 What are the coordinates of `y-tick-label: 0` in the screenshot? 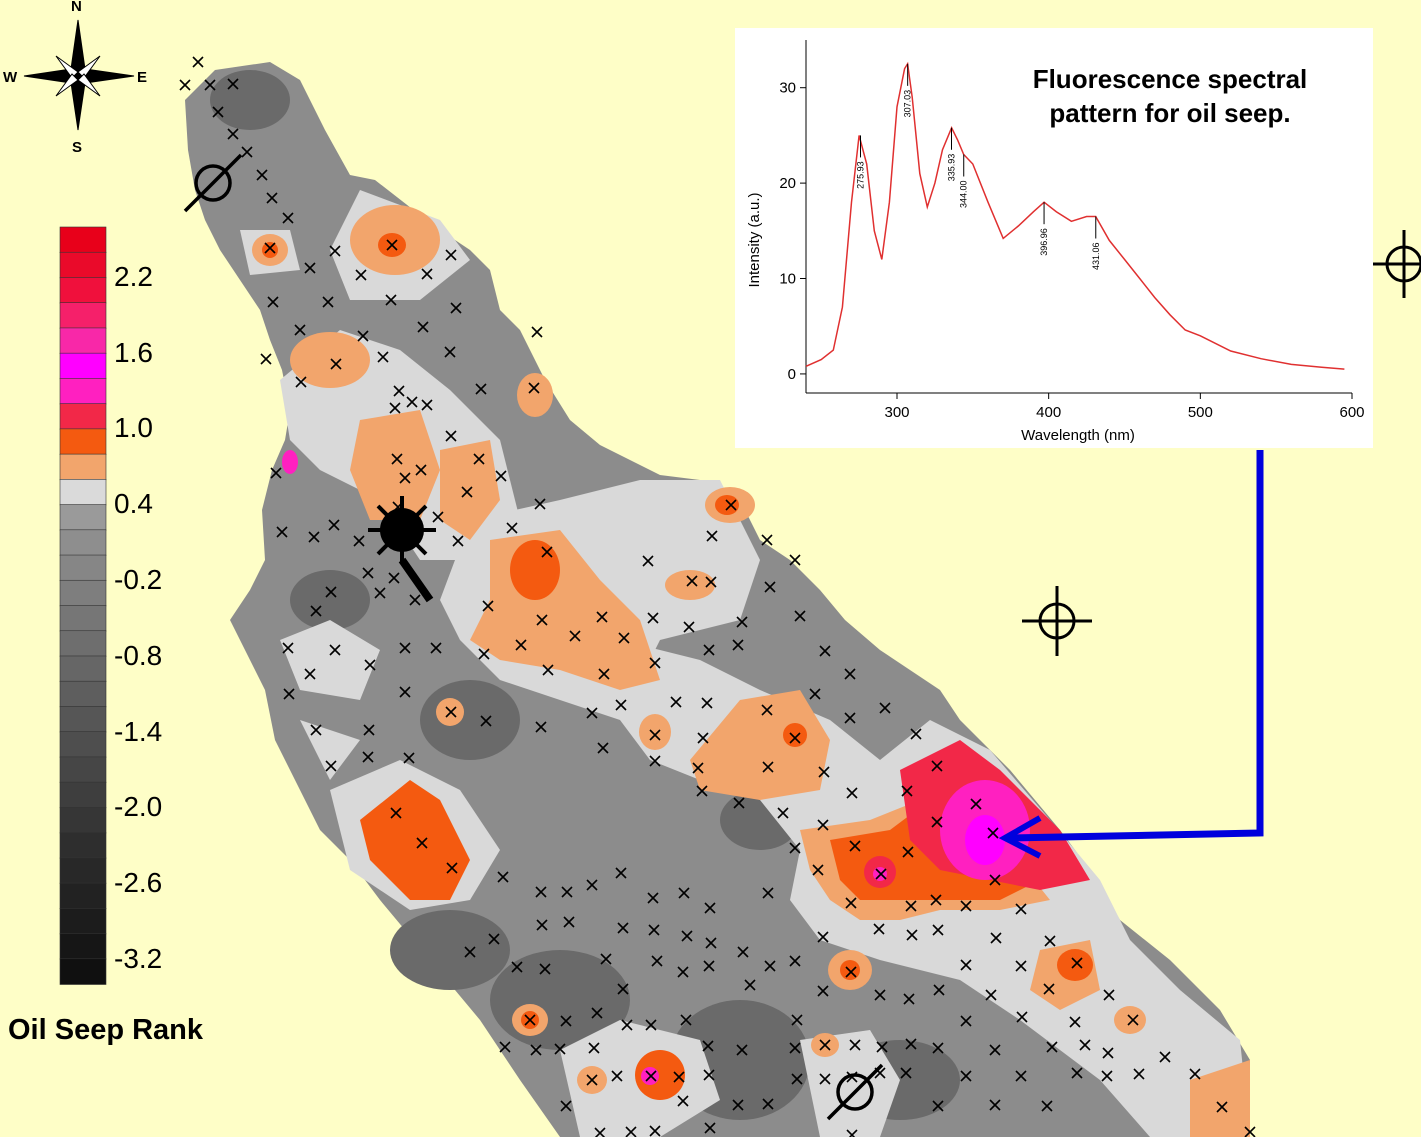 It's located at (792, 374).